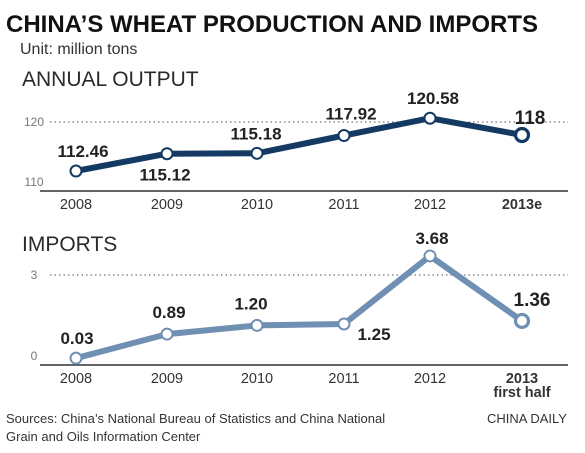 Image resolution: width=585 pixels, height=453 pixels. Describe the element at coordinates (373, 334) in the screenshot. I see `imports-data-label: 1.25` at that location.